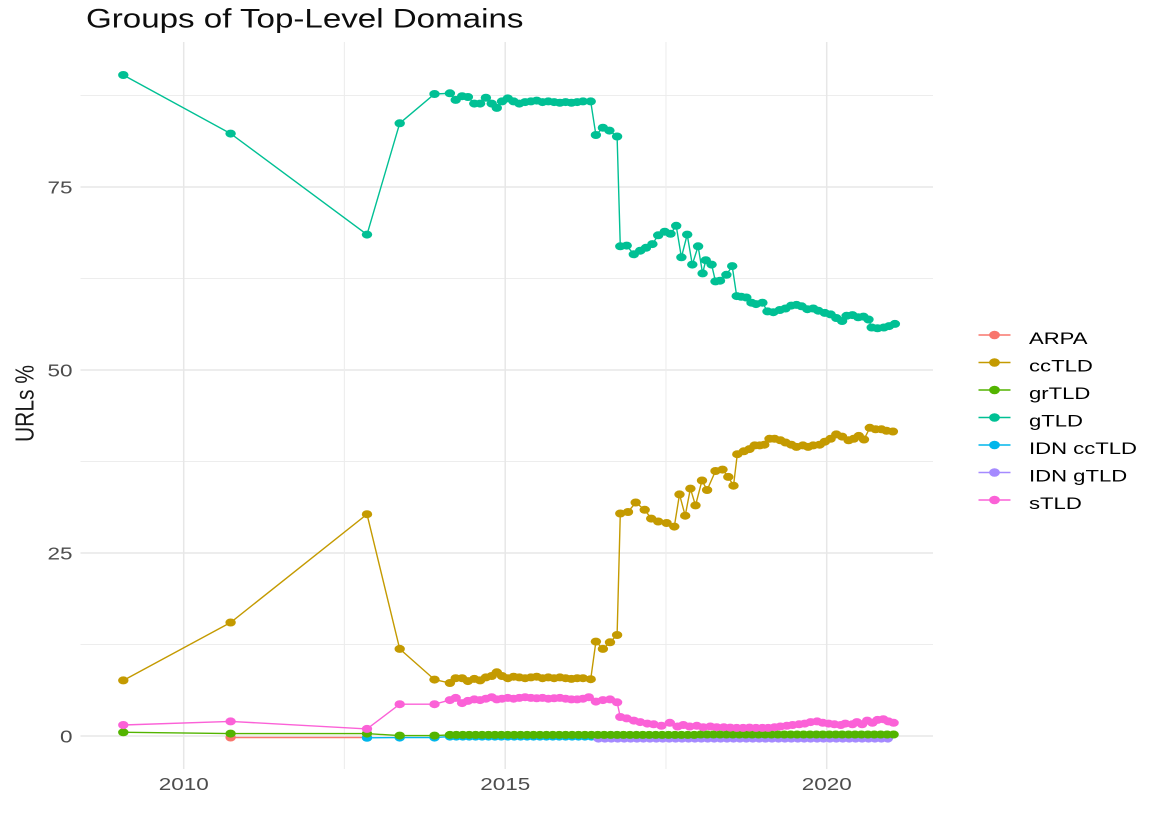 This screenshot has height=832, width=1164. What do you see at coordinates (59, 371) in the screenshot?
I see `svg-text: 50` at bounding box center [59, 371].